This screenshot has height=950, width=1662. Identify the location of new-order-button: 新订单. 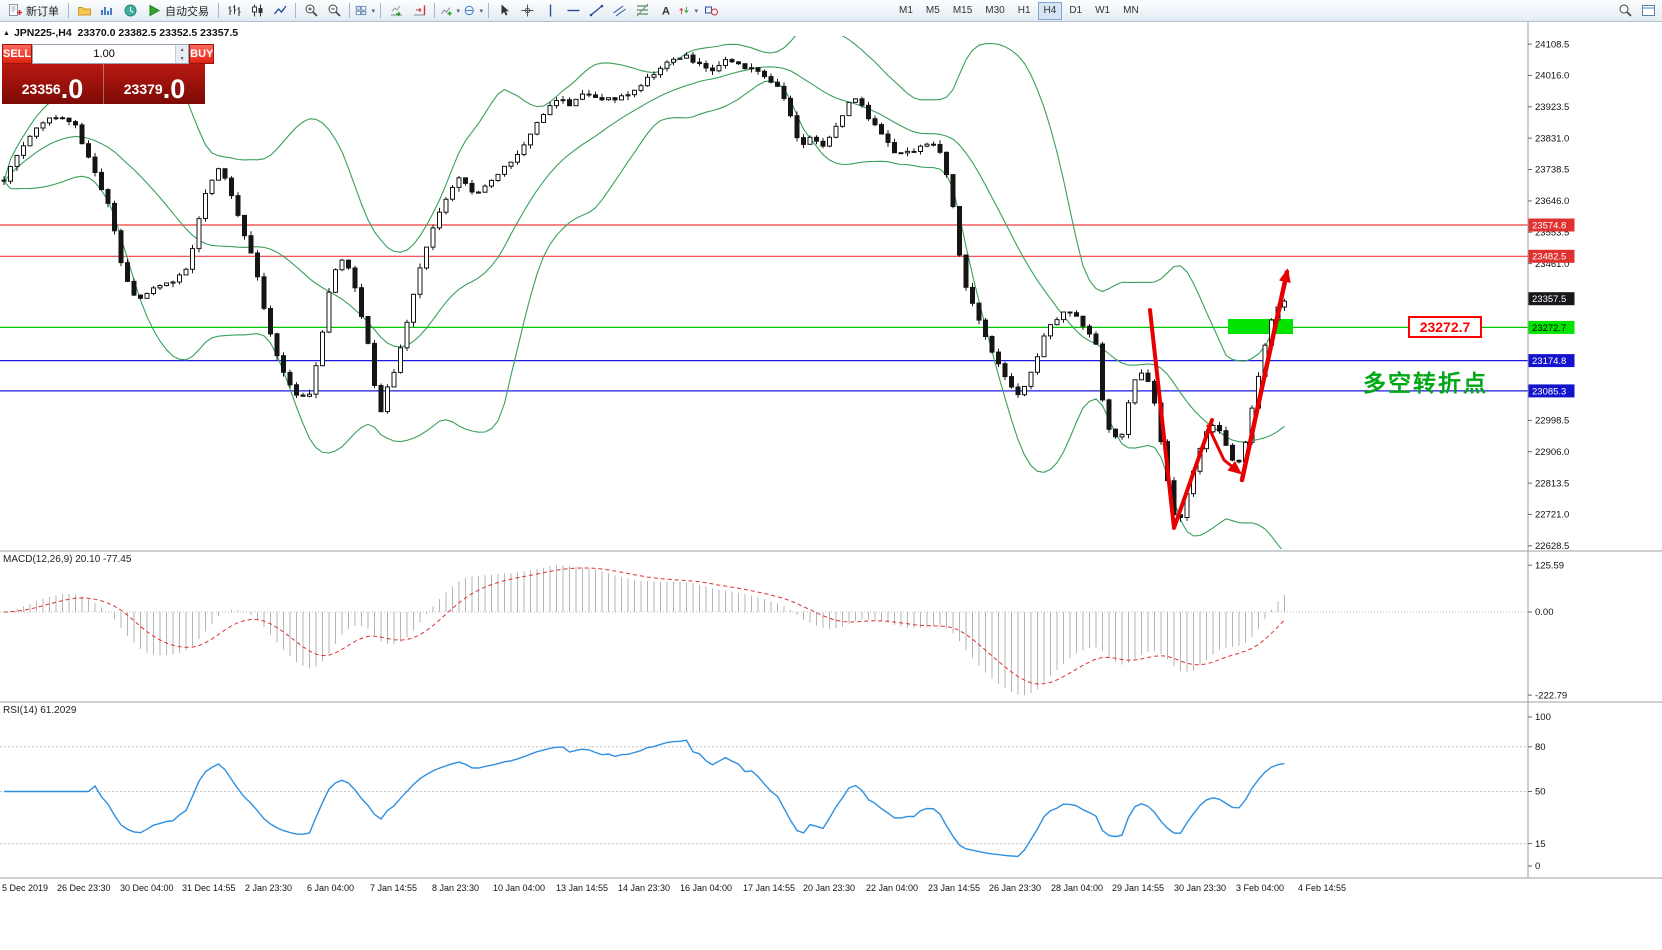
(33, 10).